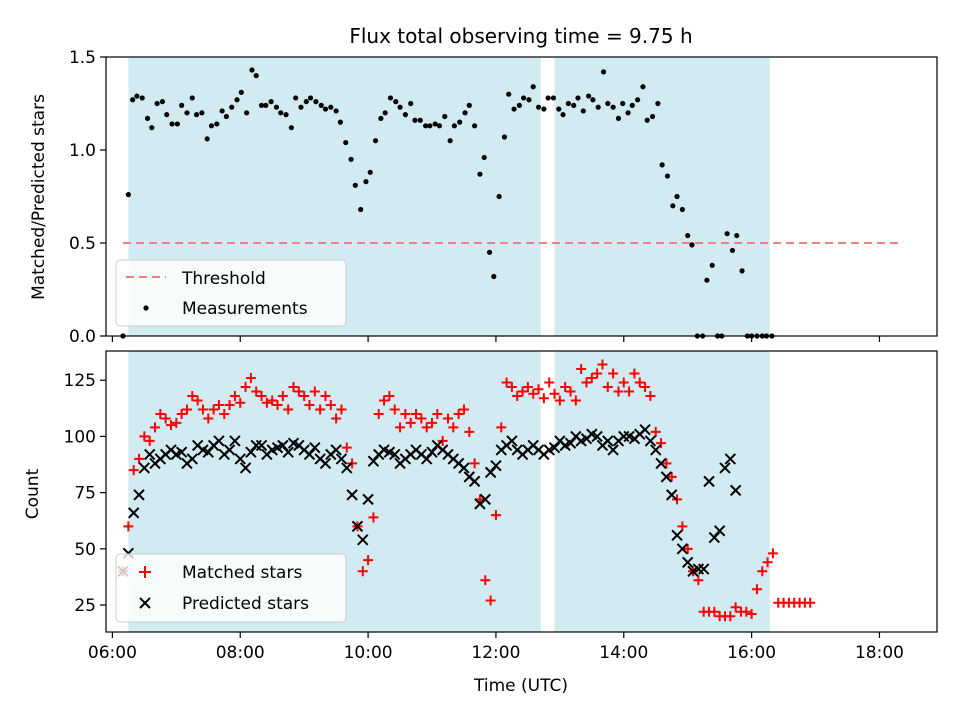  I want to click on legend-measurements-label: Measurements, so click(245, 309).